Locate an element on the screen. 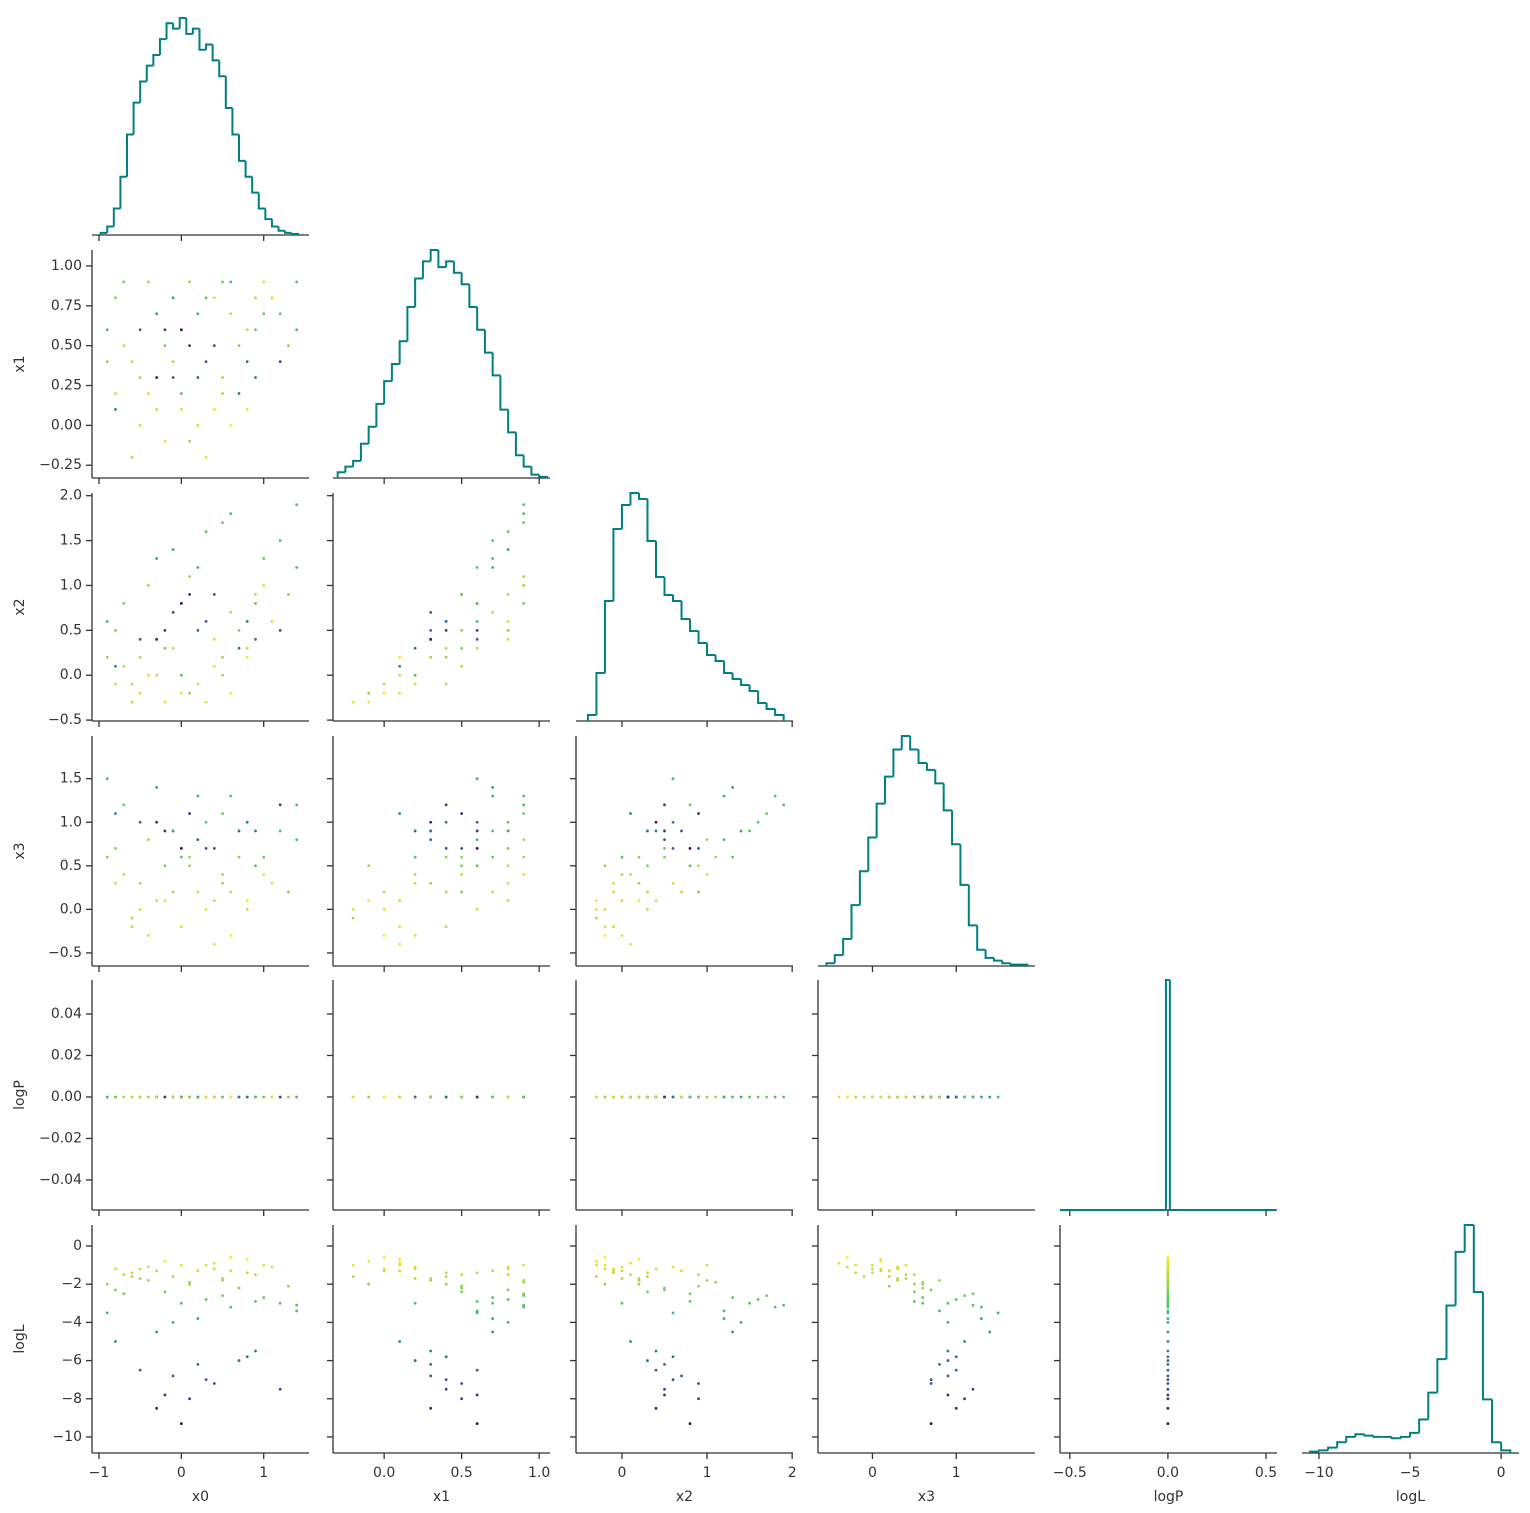 This screenshot has height=1513, width=1530. x-tick-label: 2 is located at coordinates (792, 1473).